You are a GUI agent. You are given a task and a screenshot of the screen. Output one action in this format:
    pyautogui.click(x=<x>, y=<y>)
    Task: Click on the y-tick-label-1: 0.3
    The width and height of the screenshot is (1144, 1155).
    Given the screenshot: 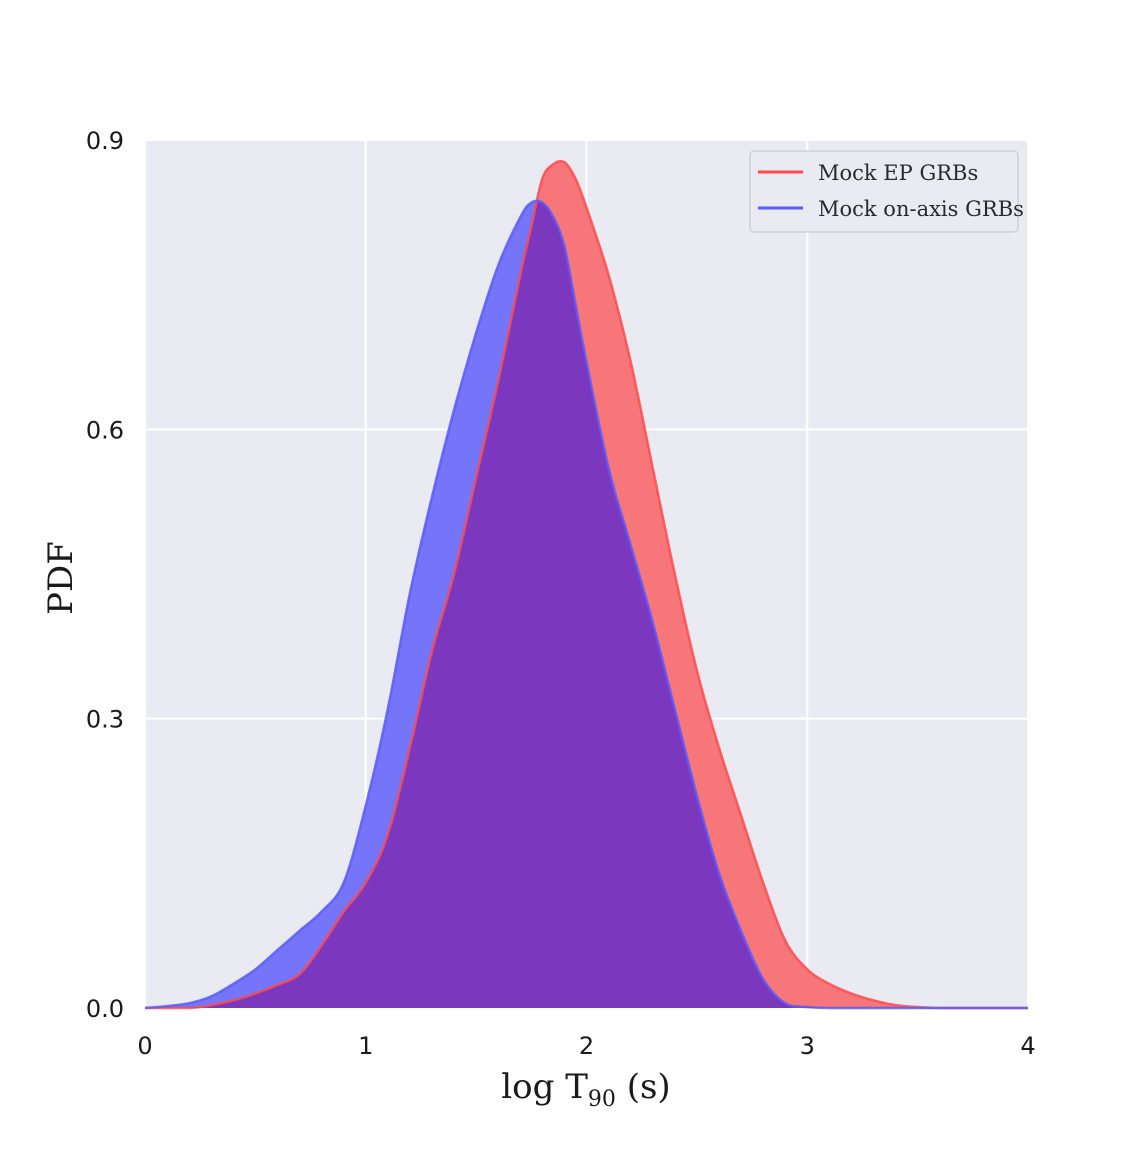 What is the action you would take?
    pyautogui.click(x=105, y=720)
    